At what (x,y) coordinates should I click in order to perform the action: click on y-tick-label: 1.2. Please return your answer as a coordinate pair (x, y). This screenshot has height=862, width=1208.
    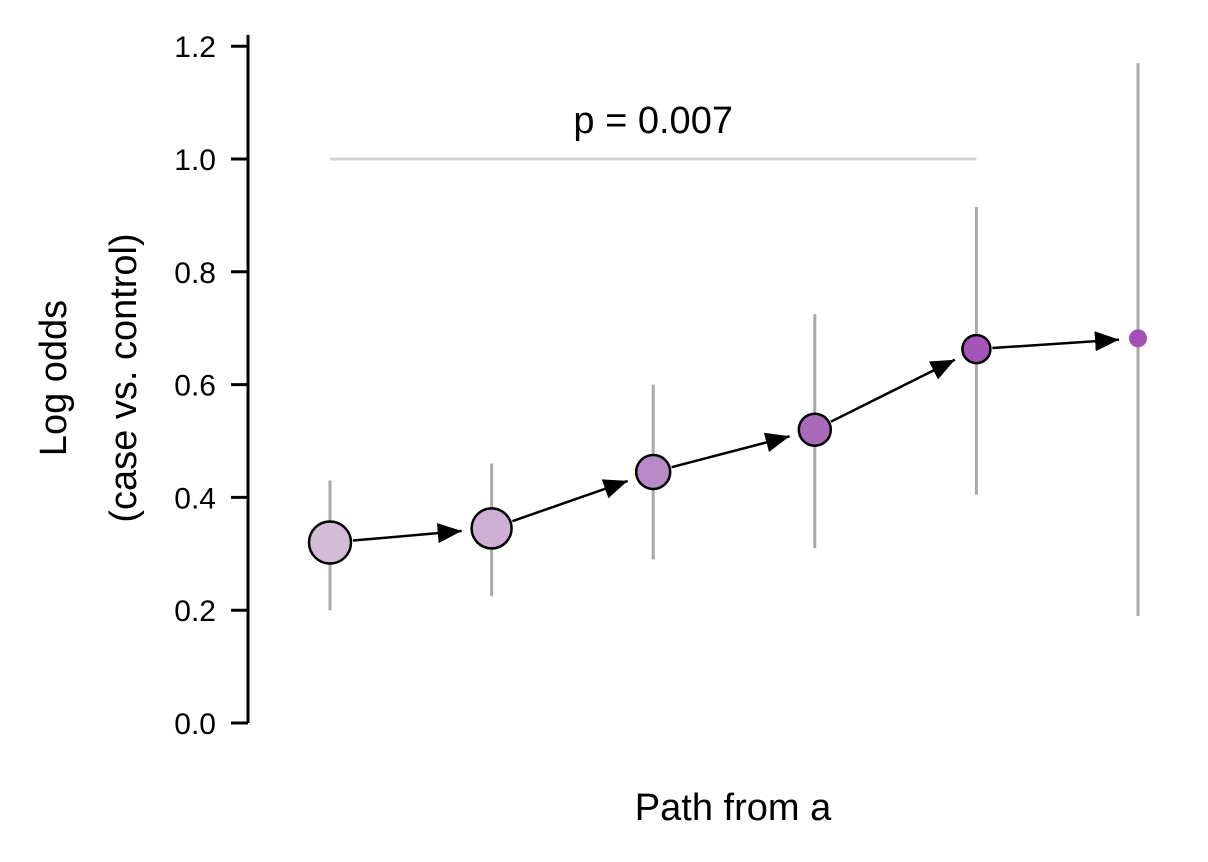
    Looking at the image, I should click on (195, 47).